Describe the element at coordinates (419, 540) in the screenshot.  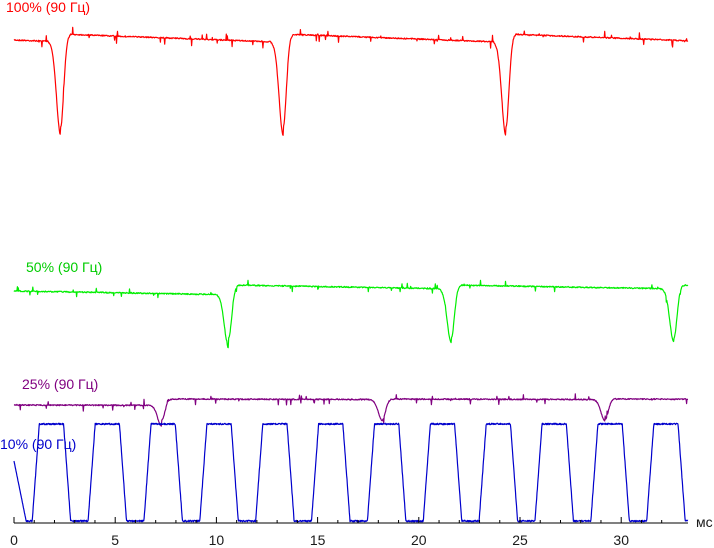
I see `x-tick-label: 20` at that location.